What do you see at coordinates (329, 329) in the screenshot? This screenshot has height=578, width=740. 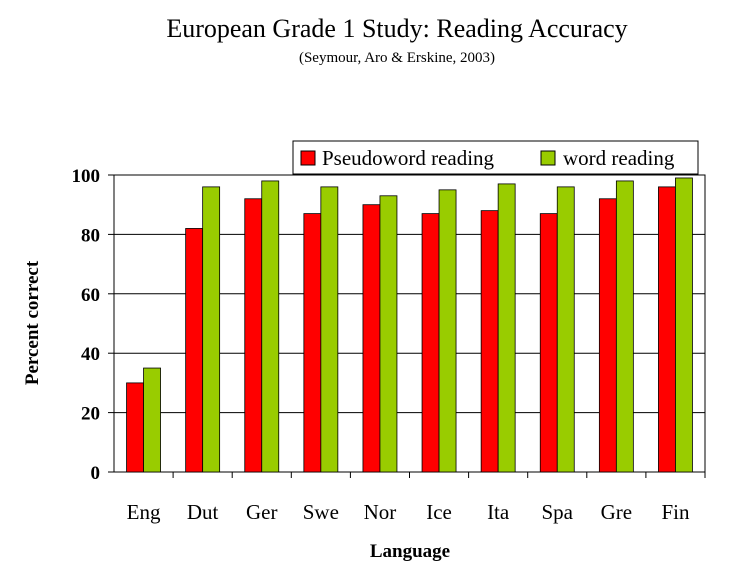 I see `bar-word-swe` at bounding box center [329, 329].